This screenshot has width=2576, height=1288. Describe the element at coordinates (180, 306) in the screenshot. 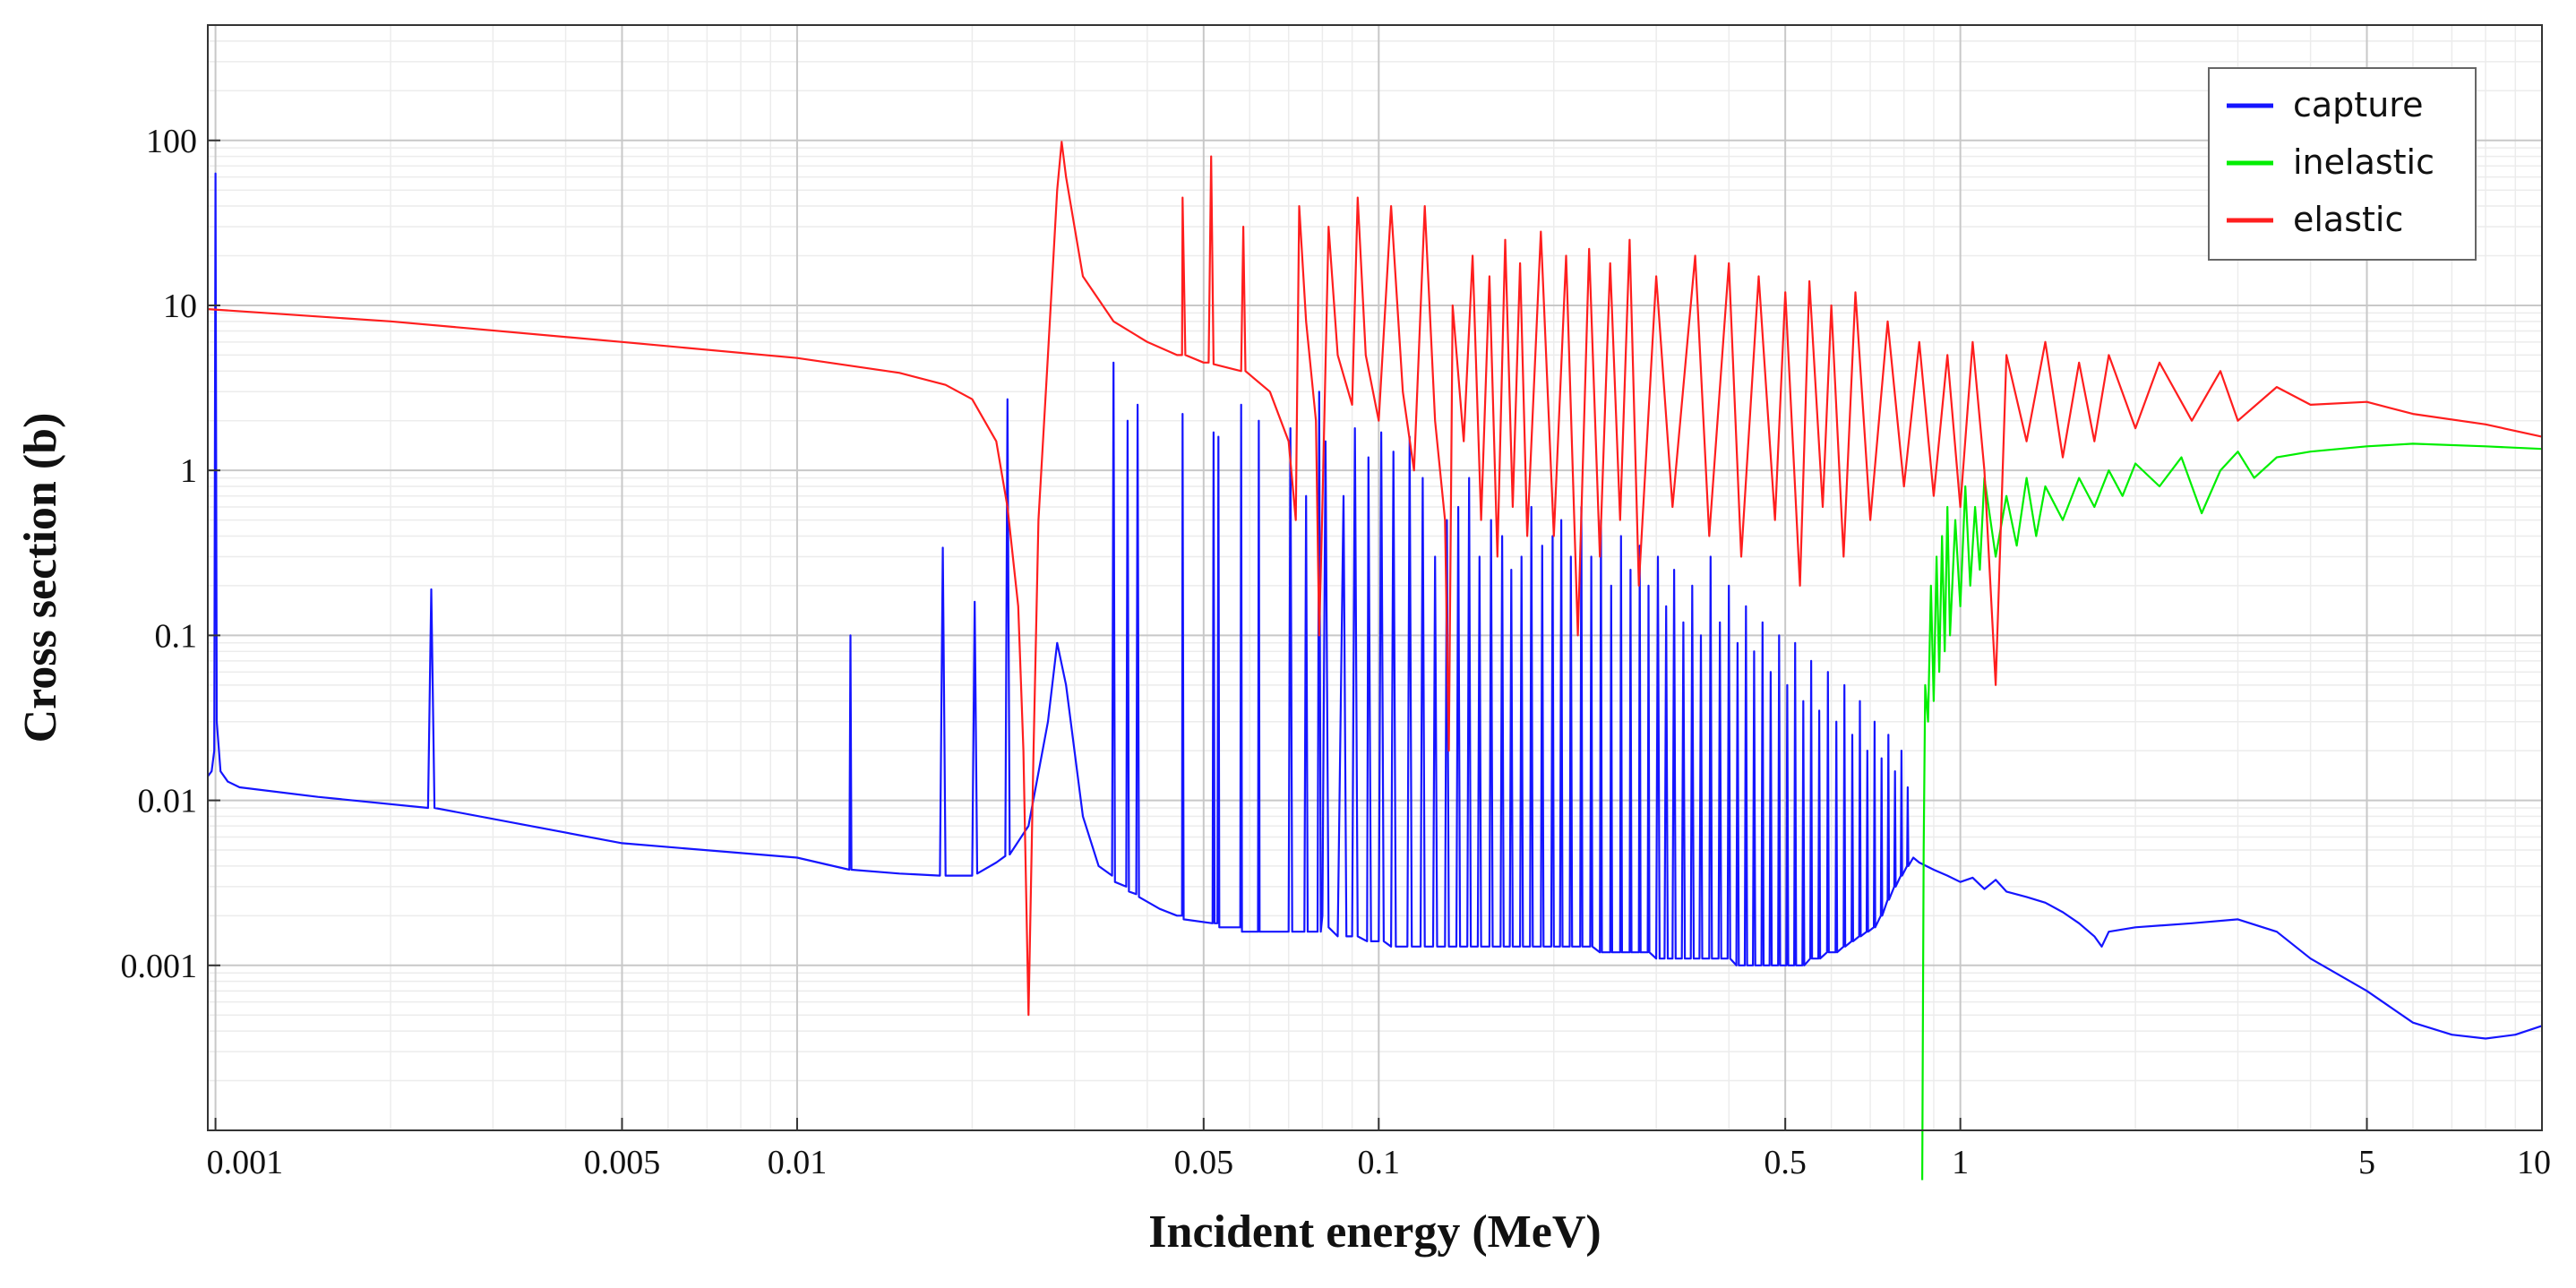

I see `y-tick-label: 10` at that location.